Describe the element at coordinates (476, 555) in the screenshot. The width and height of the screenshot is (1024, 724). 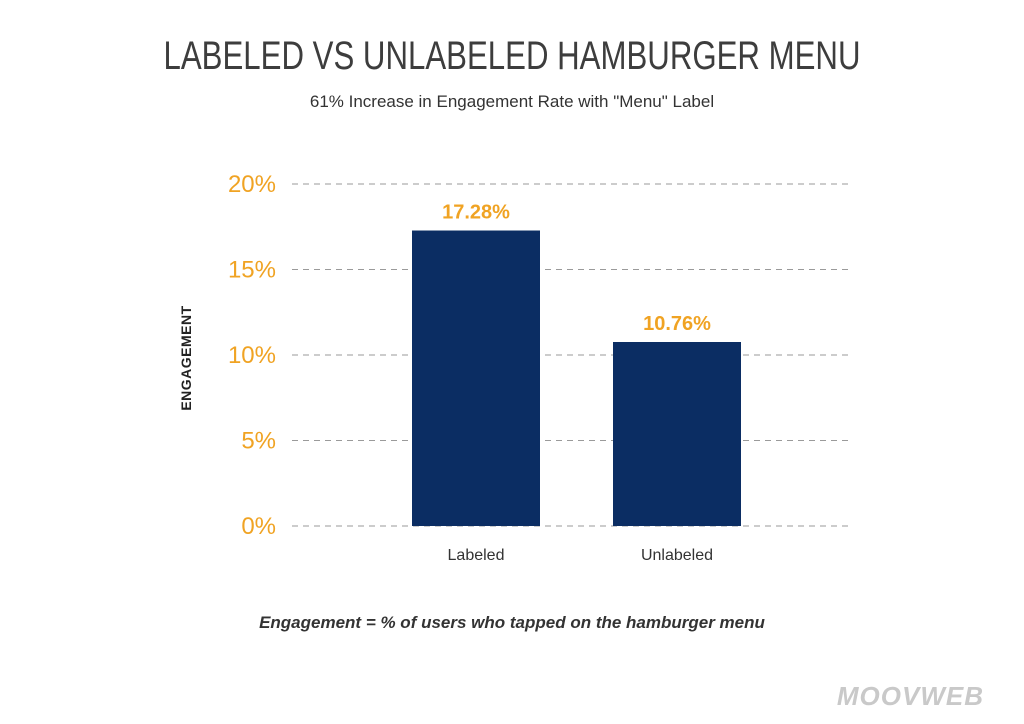
I see `x-category-label: Labeled` at that location.